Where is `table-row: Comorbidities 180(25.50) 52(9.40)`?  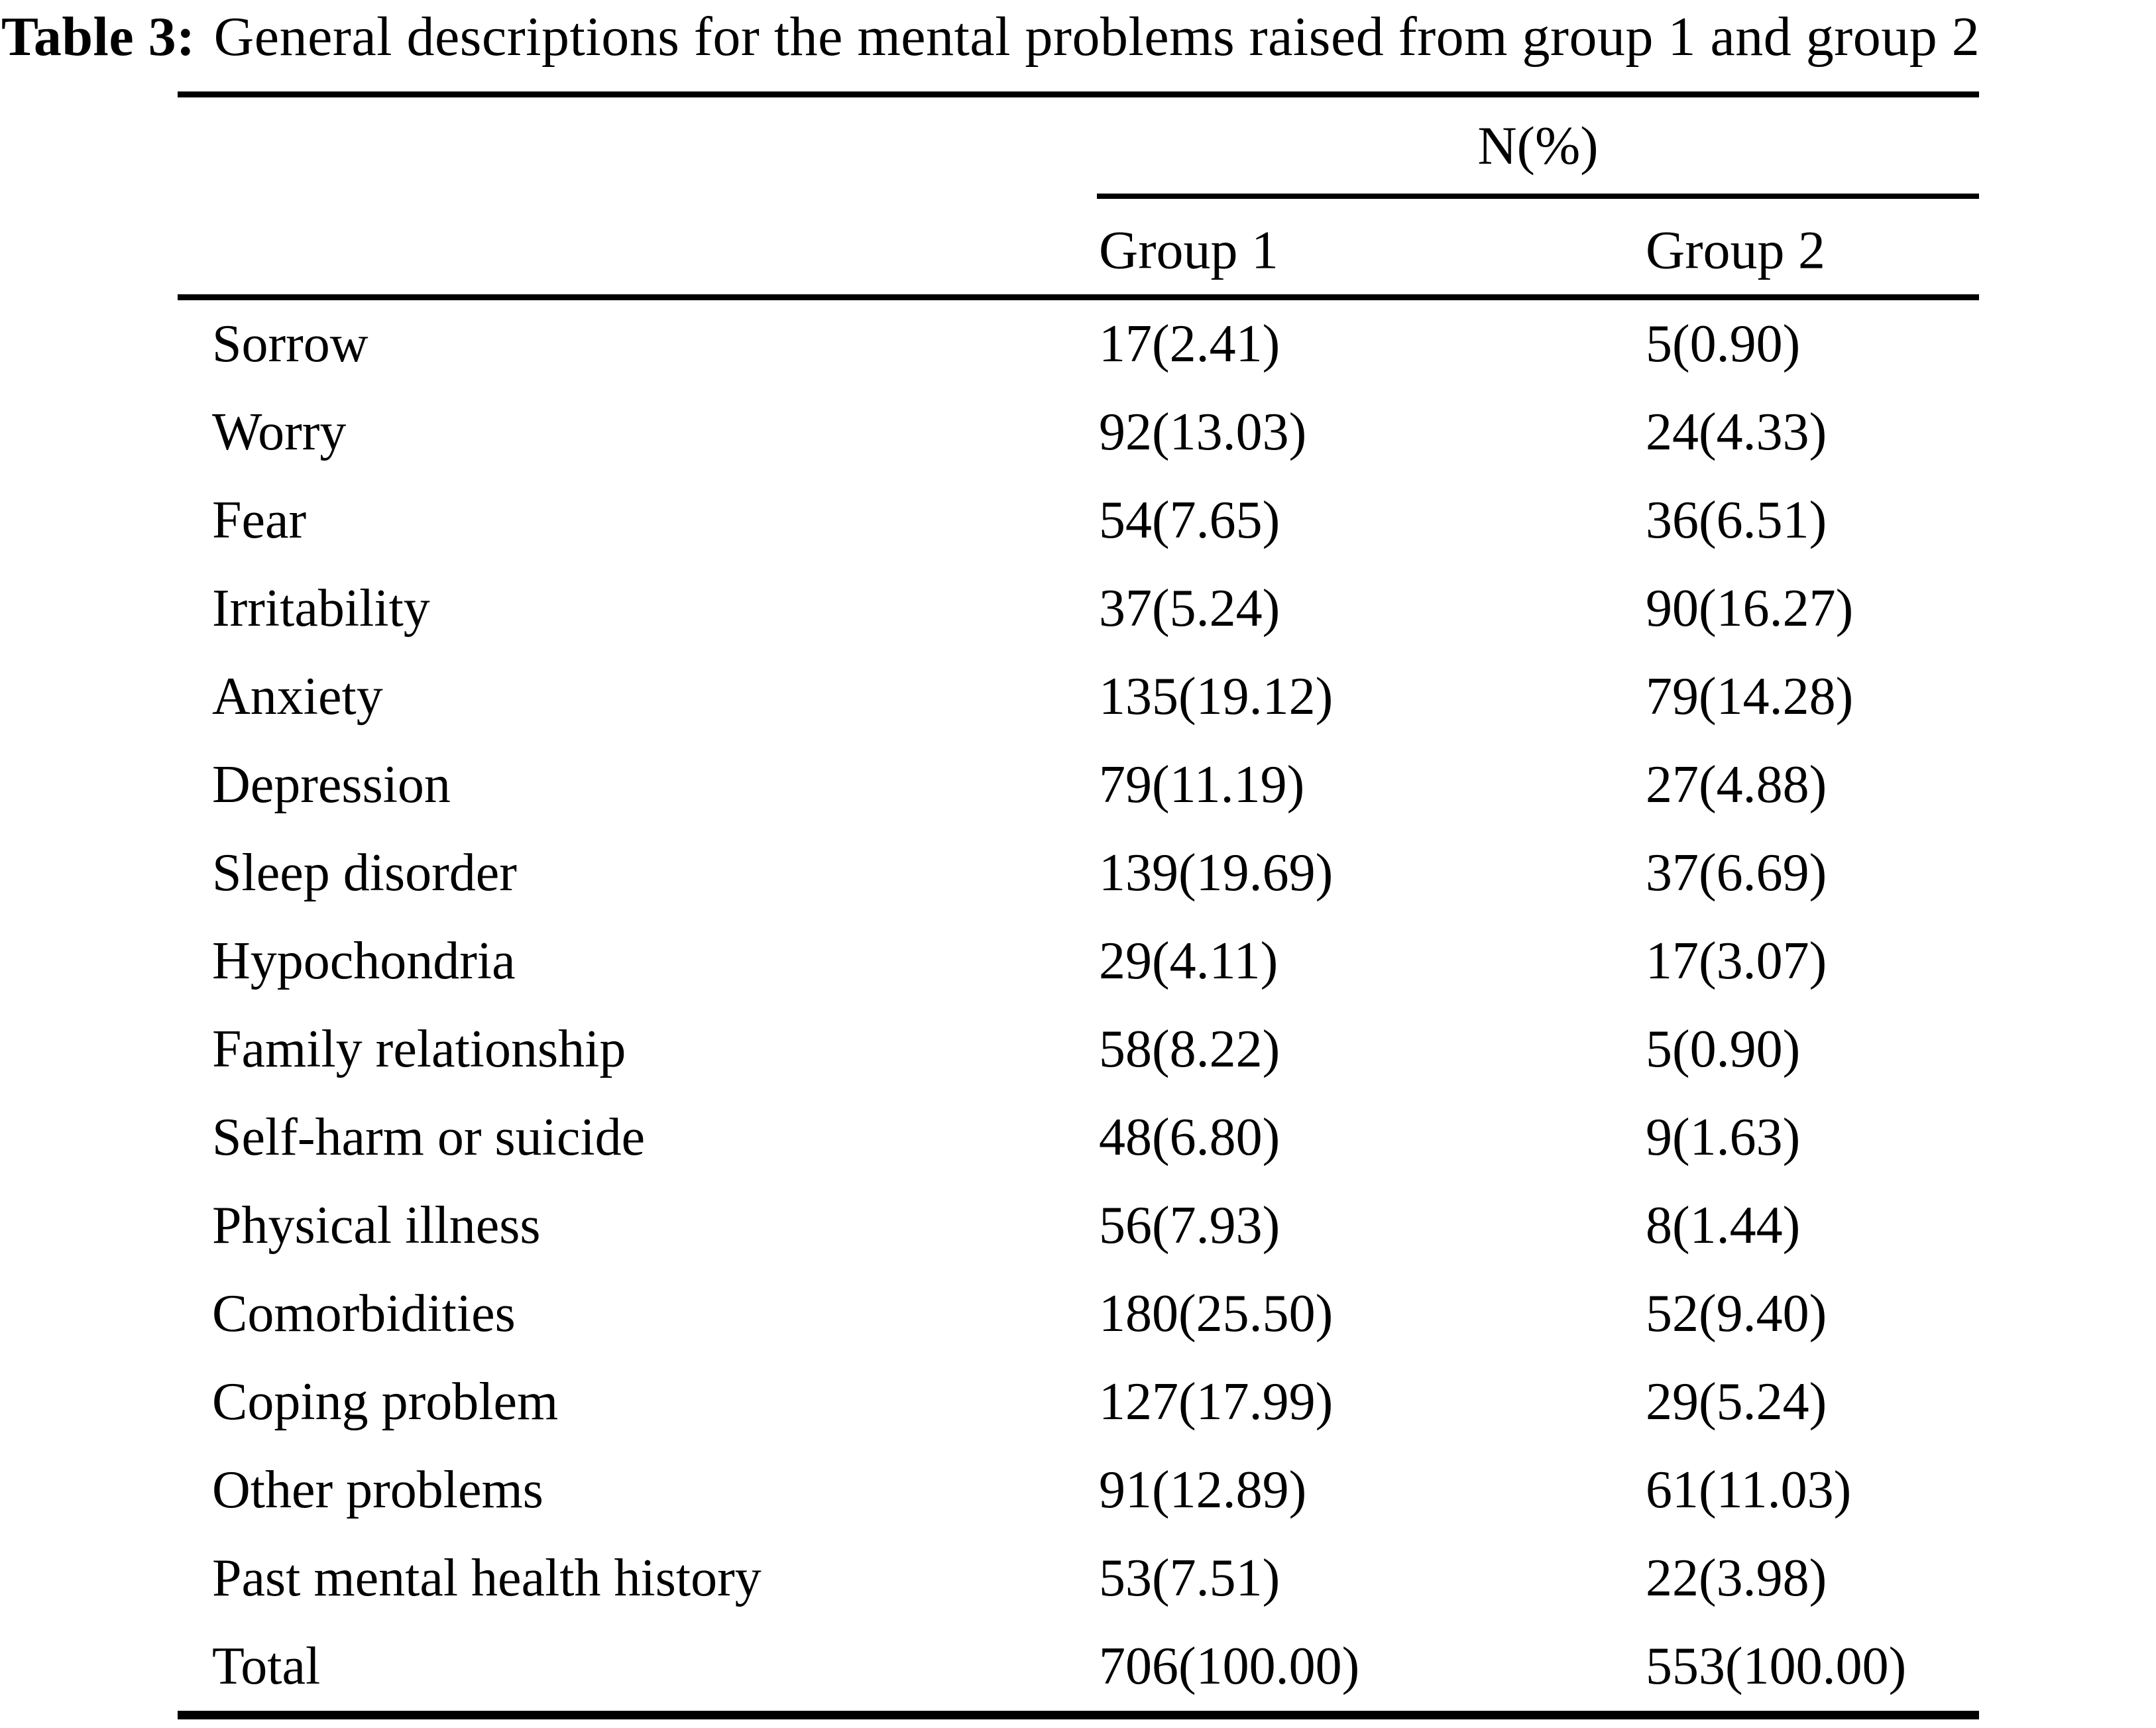 table-row: Comorbidities 180(25.50) 52(9.40) is located at coordinates (1078, 1314).